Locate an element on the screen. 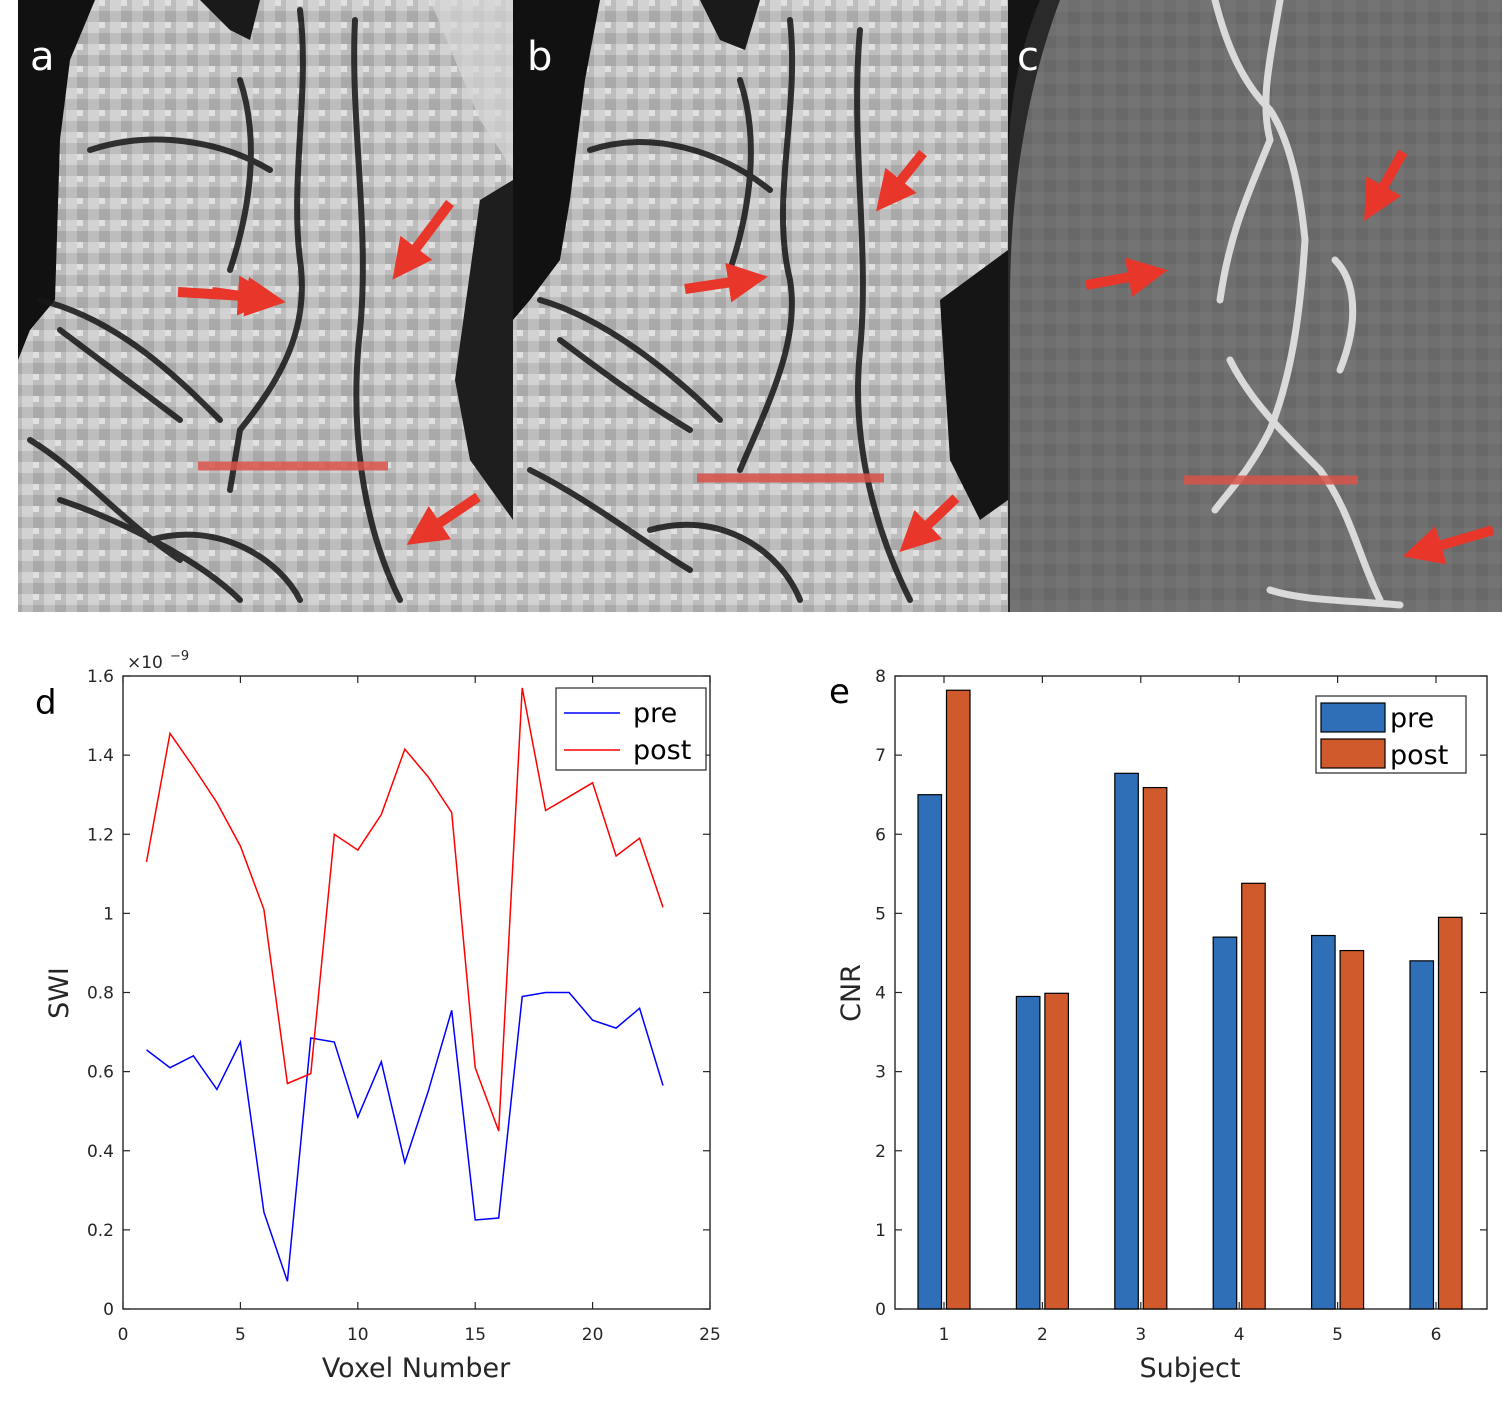 This screenshot has width=1506, height=1418. x-tick-label: 20 is located at coordinates (593, 1335).